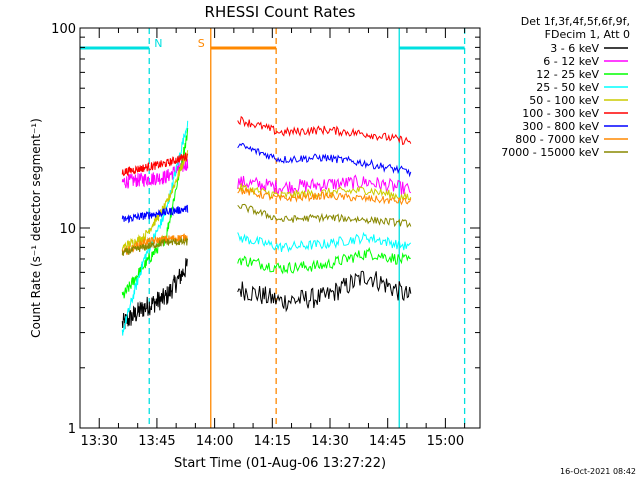  Describe the element at coordinates (280, 463) in the screenshot. I see `x-axis-label: Start Time (01-Aug-06 13:27:22)` at that location.